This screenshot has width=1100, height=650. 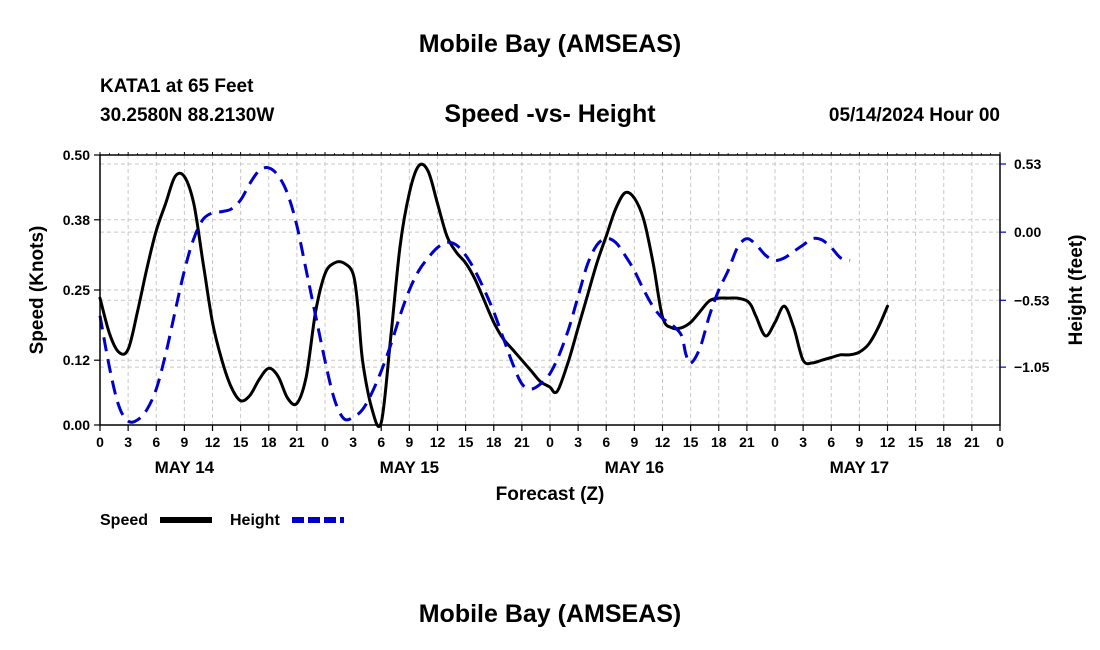 What do you see at coordinates (185, 467) in the screenshot?
I see `day-label: MAY 14` at bounding box center [185, 467].